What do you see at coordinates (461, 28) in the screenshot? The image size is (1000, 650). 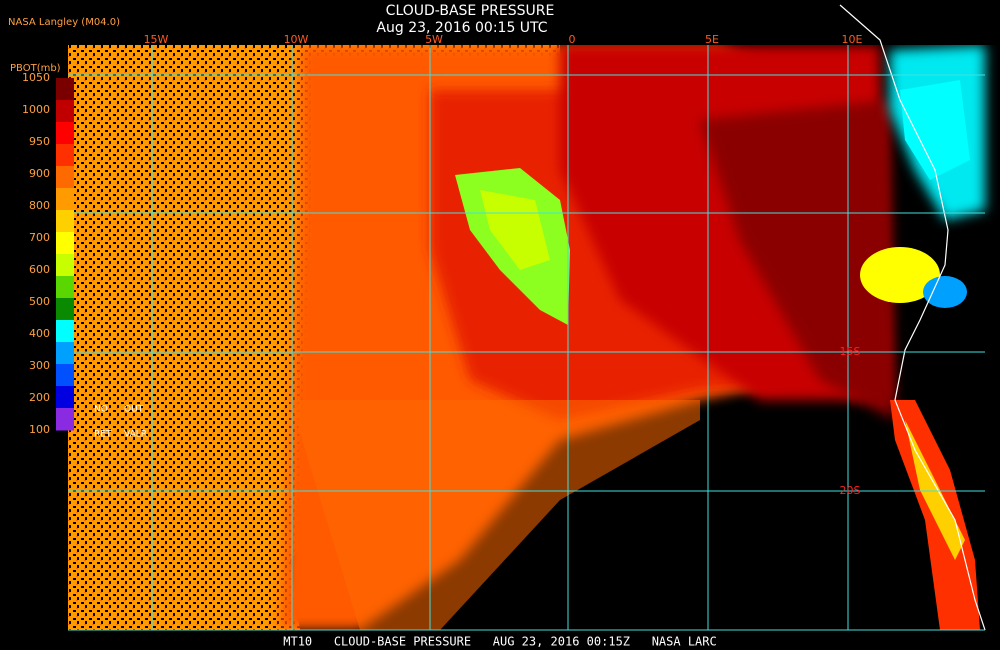 I see `subtitle: Aug 23, 2016 00:15 UTC` at bounding box center [461, 28].